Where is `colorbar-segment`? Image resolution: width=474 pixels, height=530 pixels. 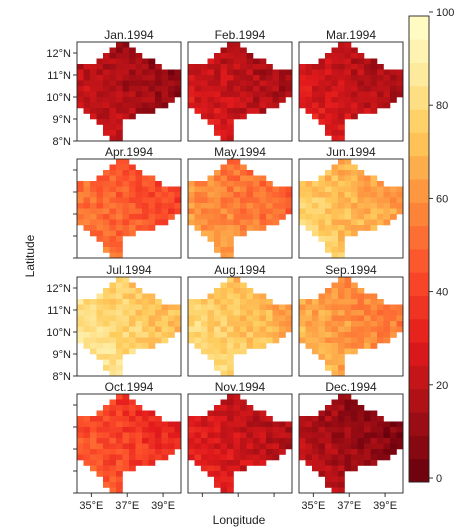 colorbar-segment is located at coordinates (419, 470).